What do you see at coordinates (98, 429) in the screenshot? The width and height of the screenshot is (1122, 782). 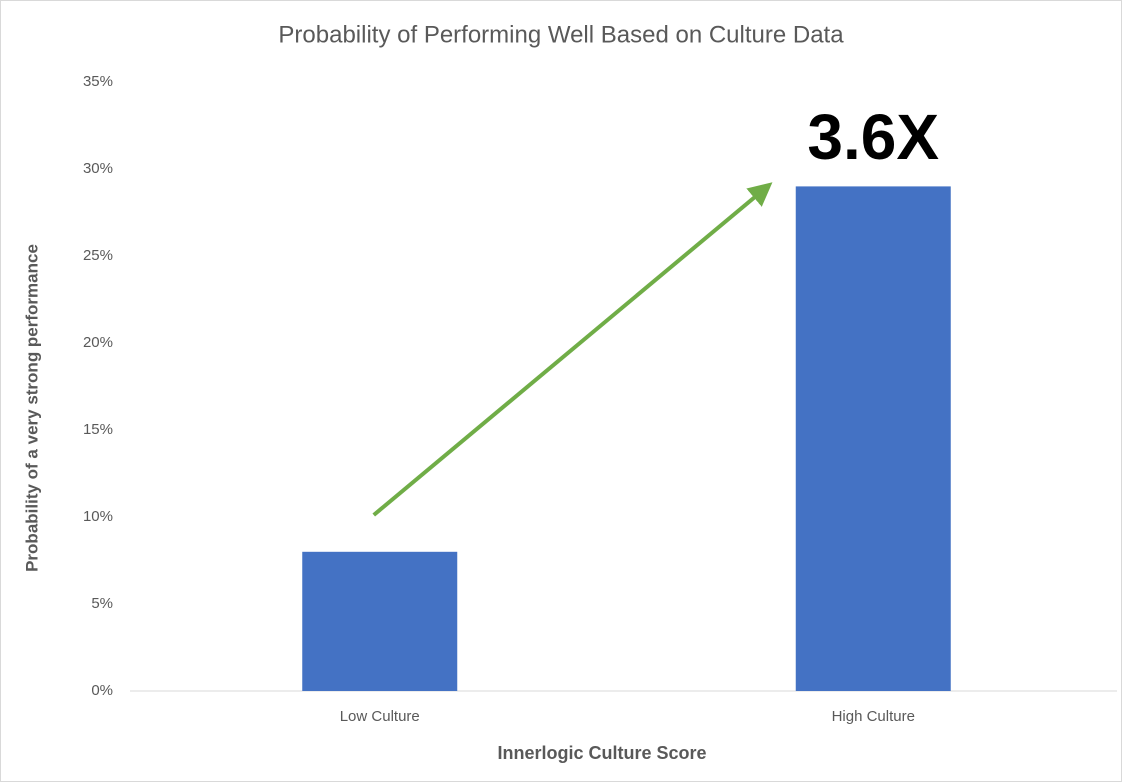 I see `y-tick-label: 15%` at bounding box center [98, 429].